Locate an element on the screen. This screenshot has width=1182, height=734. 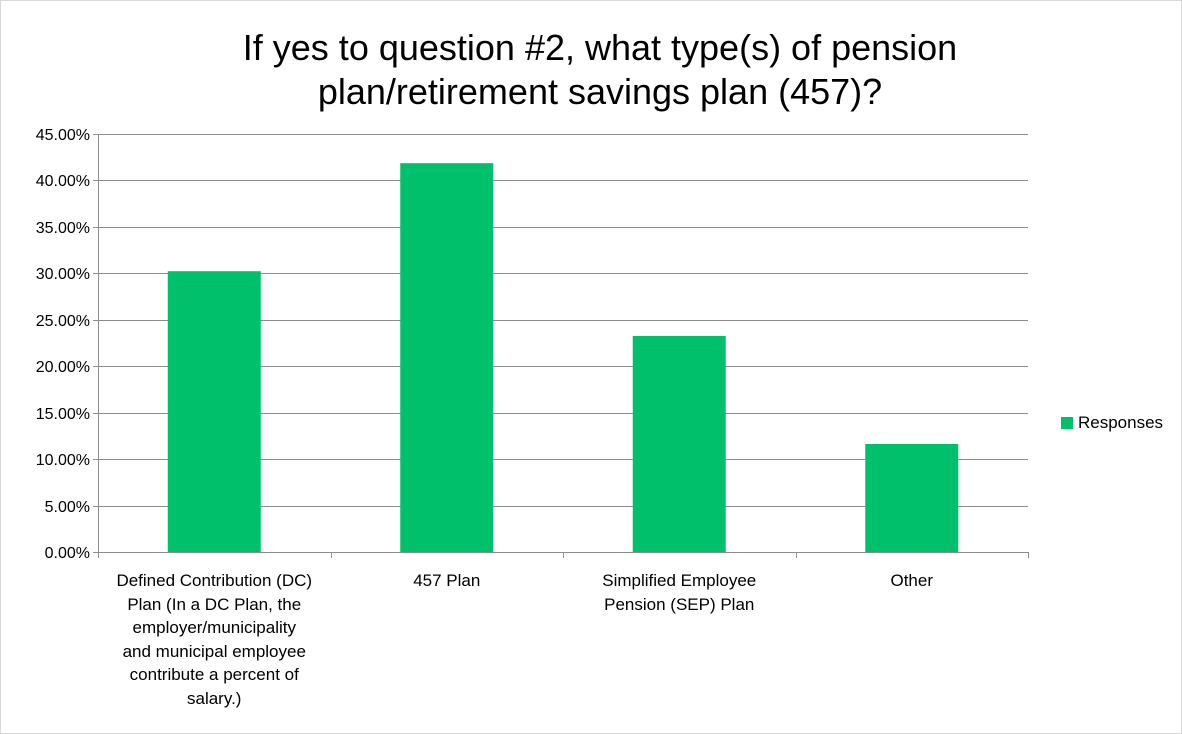
x-category-label-line: Defined Contribution (DC) is located at coordinates (214, 580).